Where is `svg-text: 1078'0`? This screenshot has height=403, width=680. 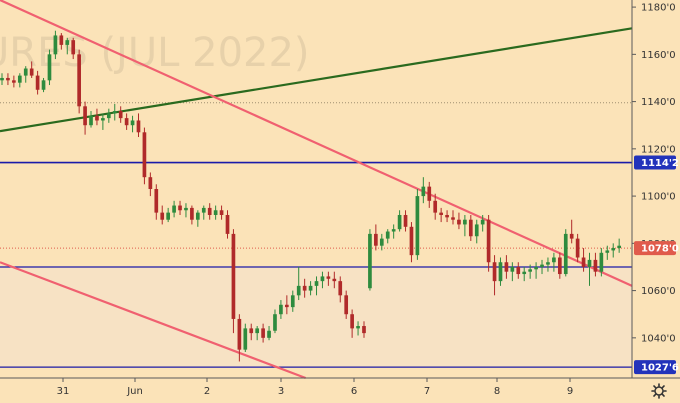 svg-text: 1078'0 is located at coordinates (660, 249).